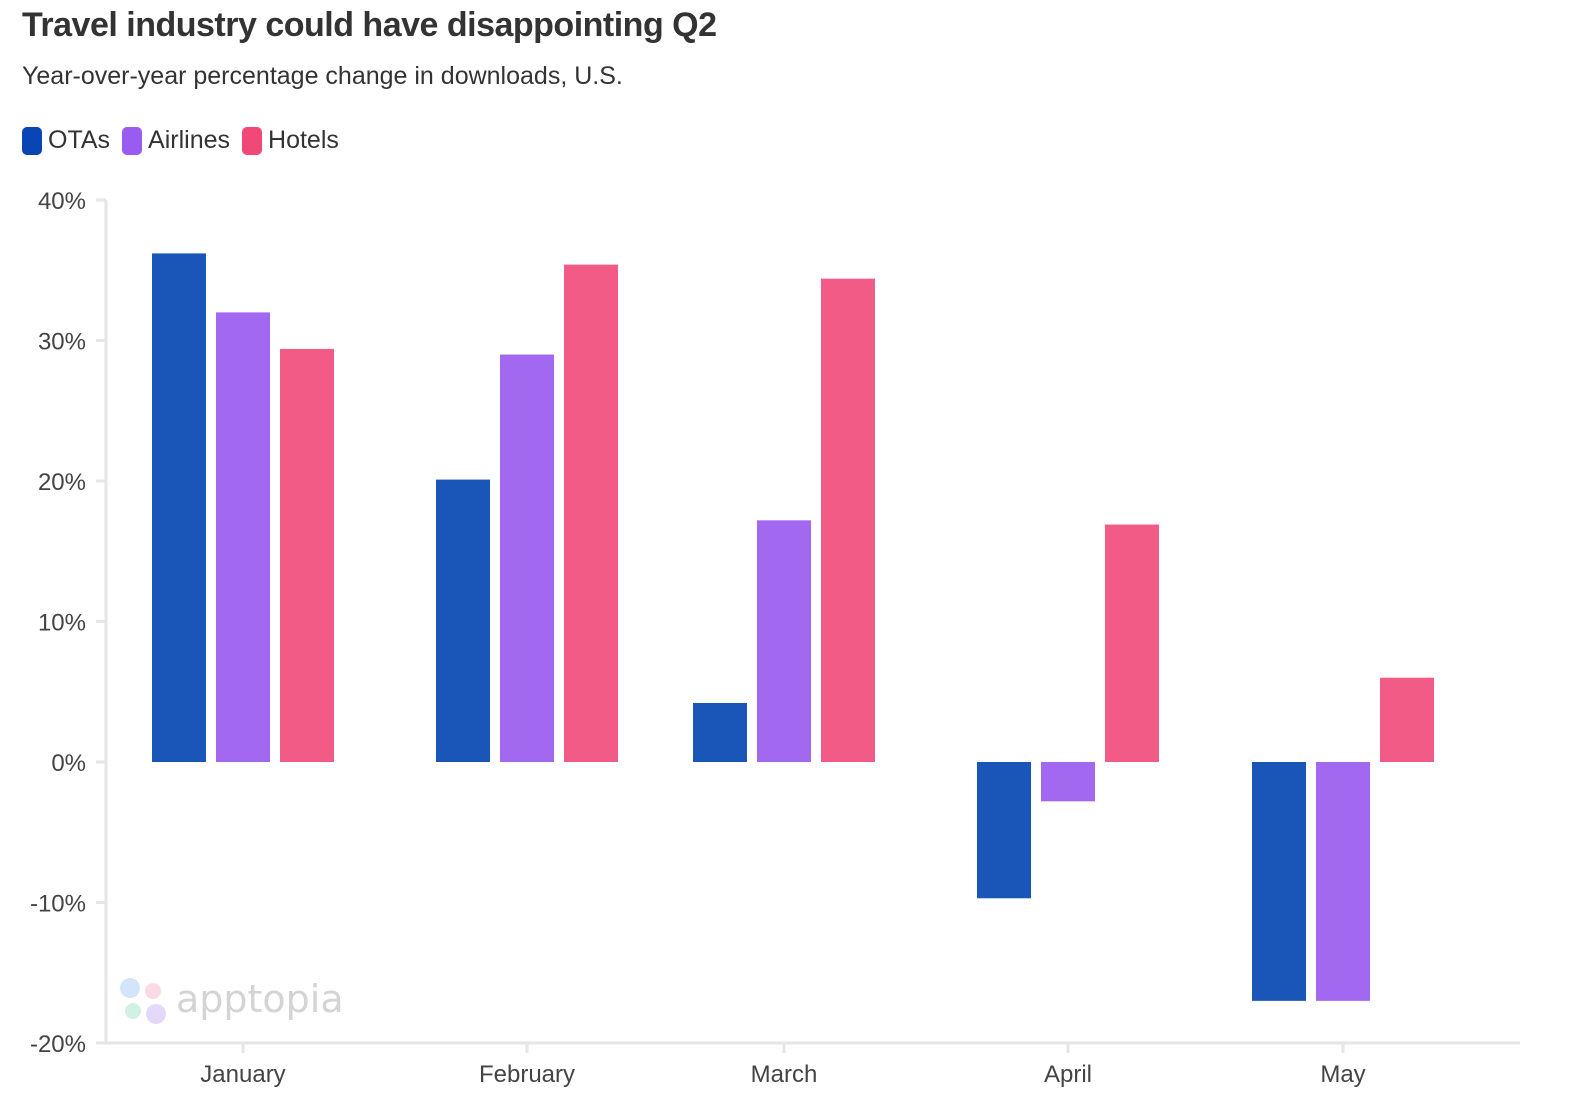  Describe the element at coordinates (179, 507) in the screenshot. I see `bar-otas-january` at that location.